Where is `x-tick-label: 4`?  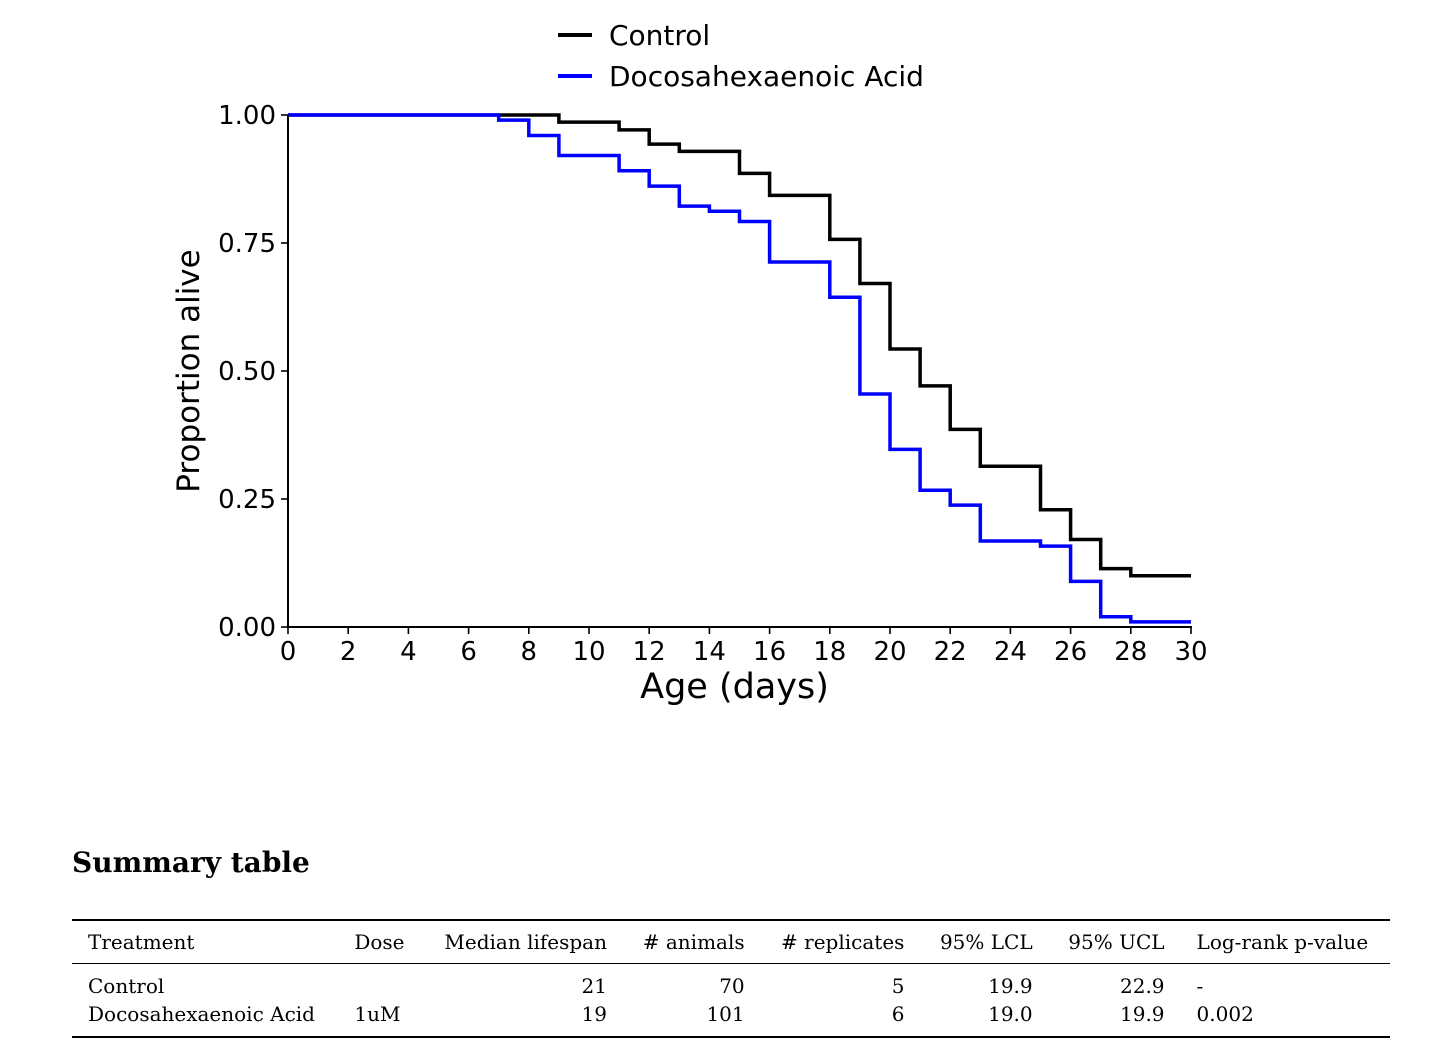 x-tick-label: 4 is located at coordinates (408, 652).